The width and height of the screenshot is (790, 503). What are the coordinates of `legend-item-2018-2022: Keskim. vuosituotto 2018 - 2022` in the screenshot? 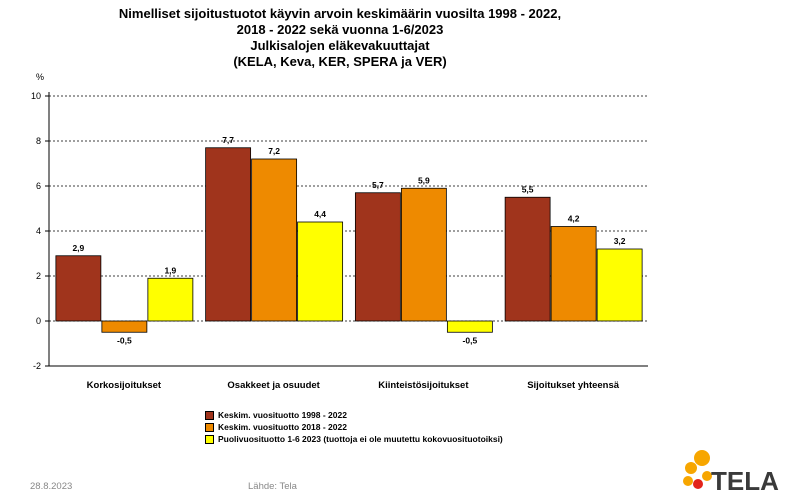 It's located at (354, 427).